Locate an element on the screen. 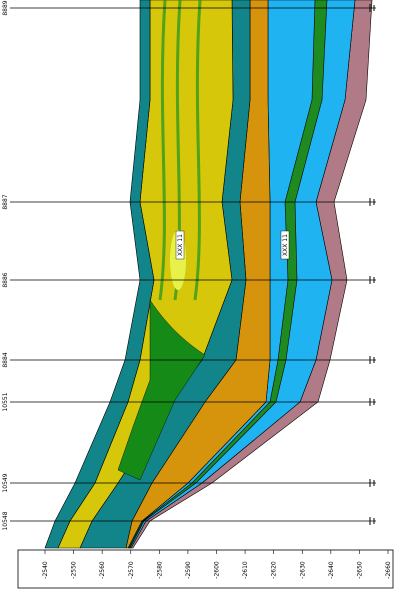  axis-tick-group: -2610 is located at coordinates (245, 570).